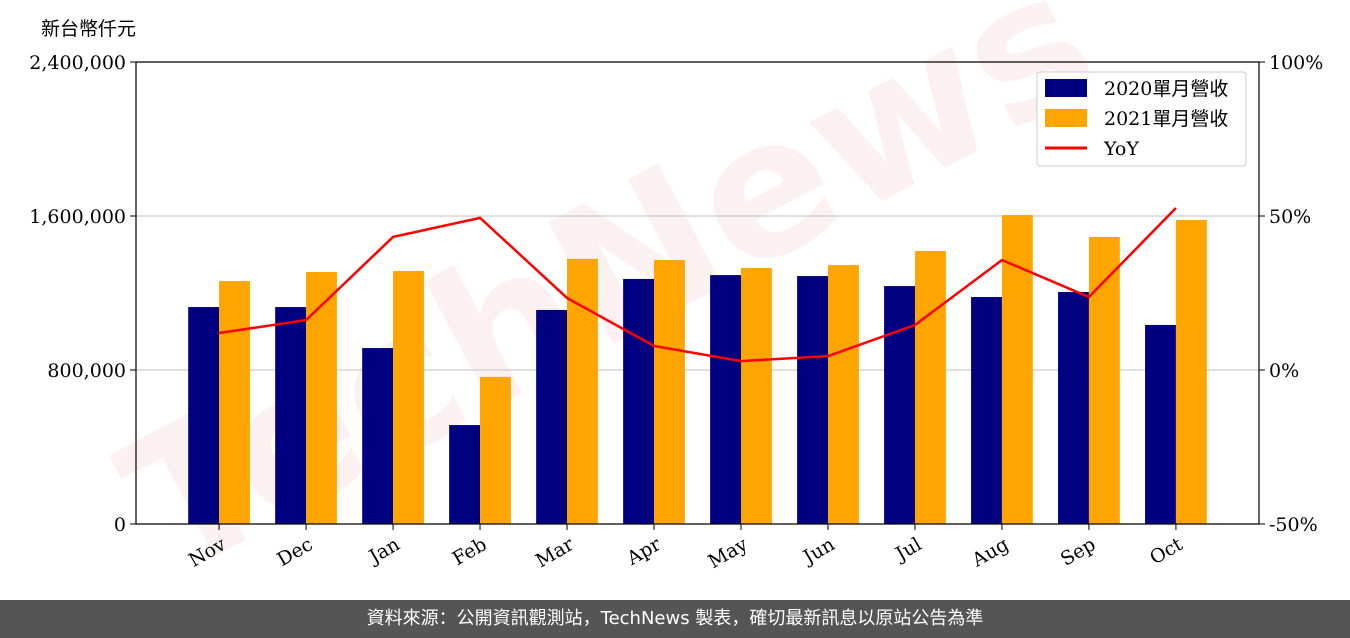 Image resolution: width=1350 pixels, height=638 pixels. Describe the element at coordinates (990, 552) in the screenshot. I see `x-tick-label: Aug` at that location.